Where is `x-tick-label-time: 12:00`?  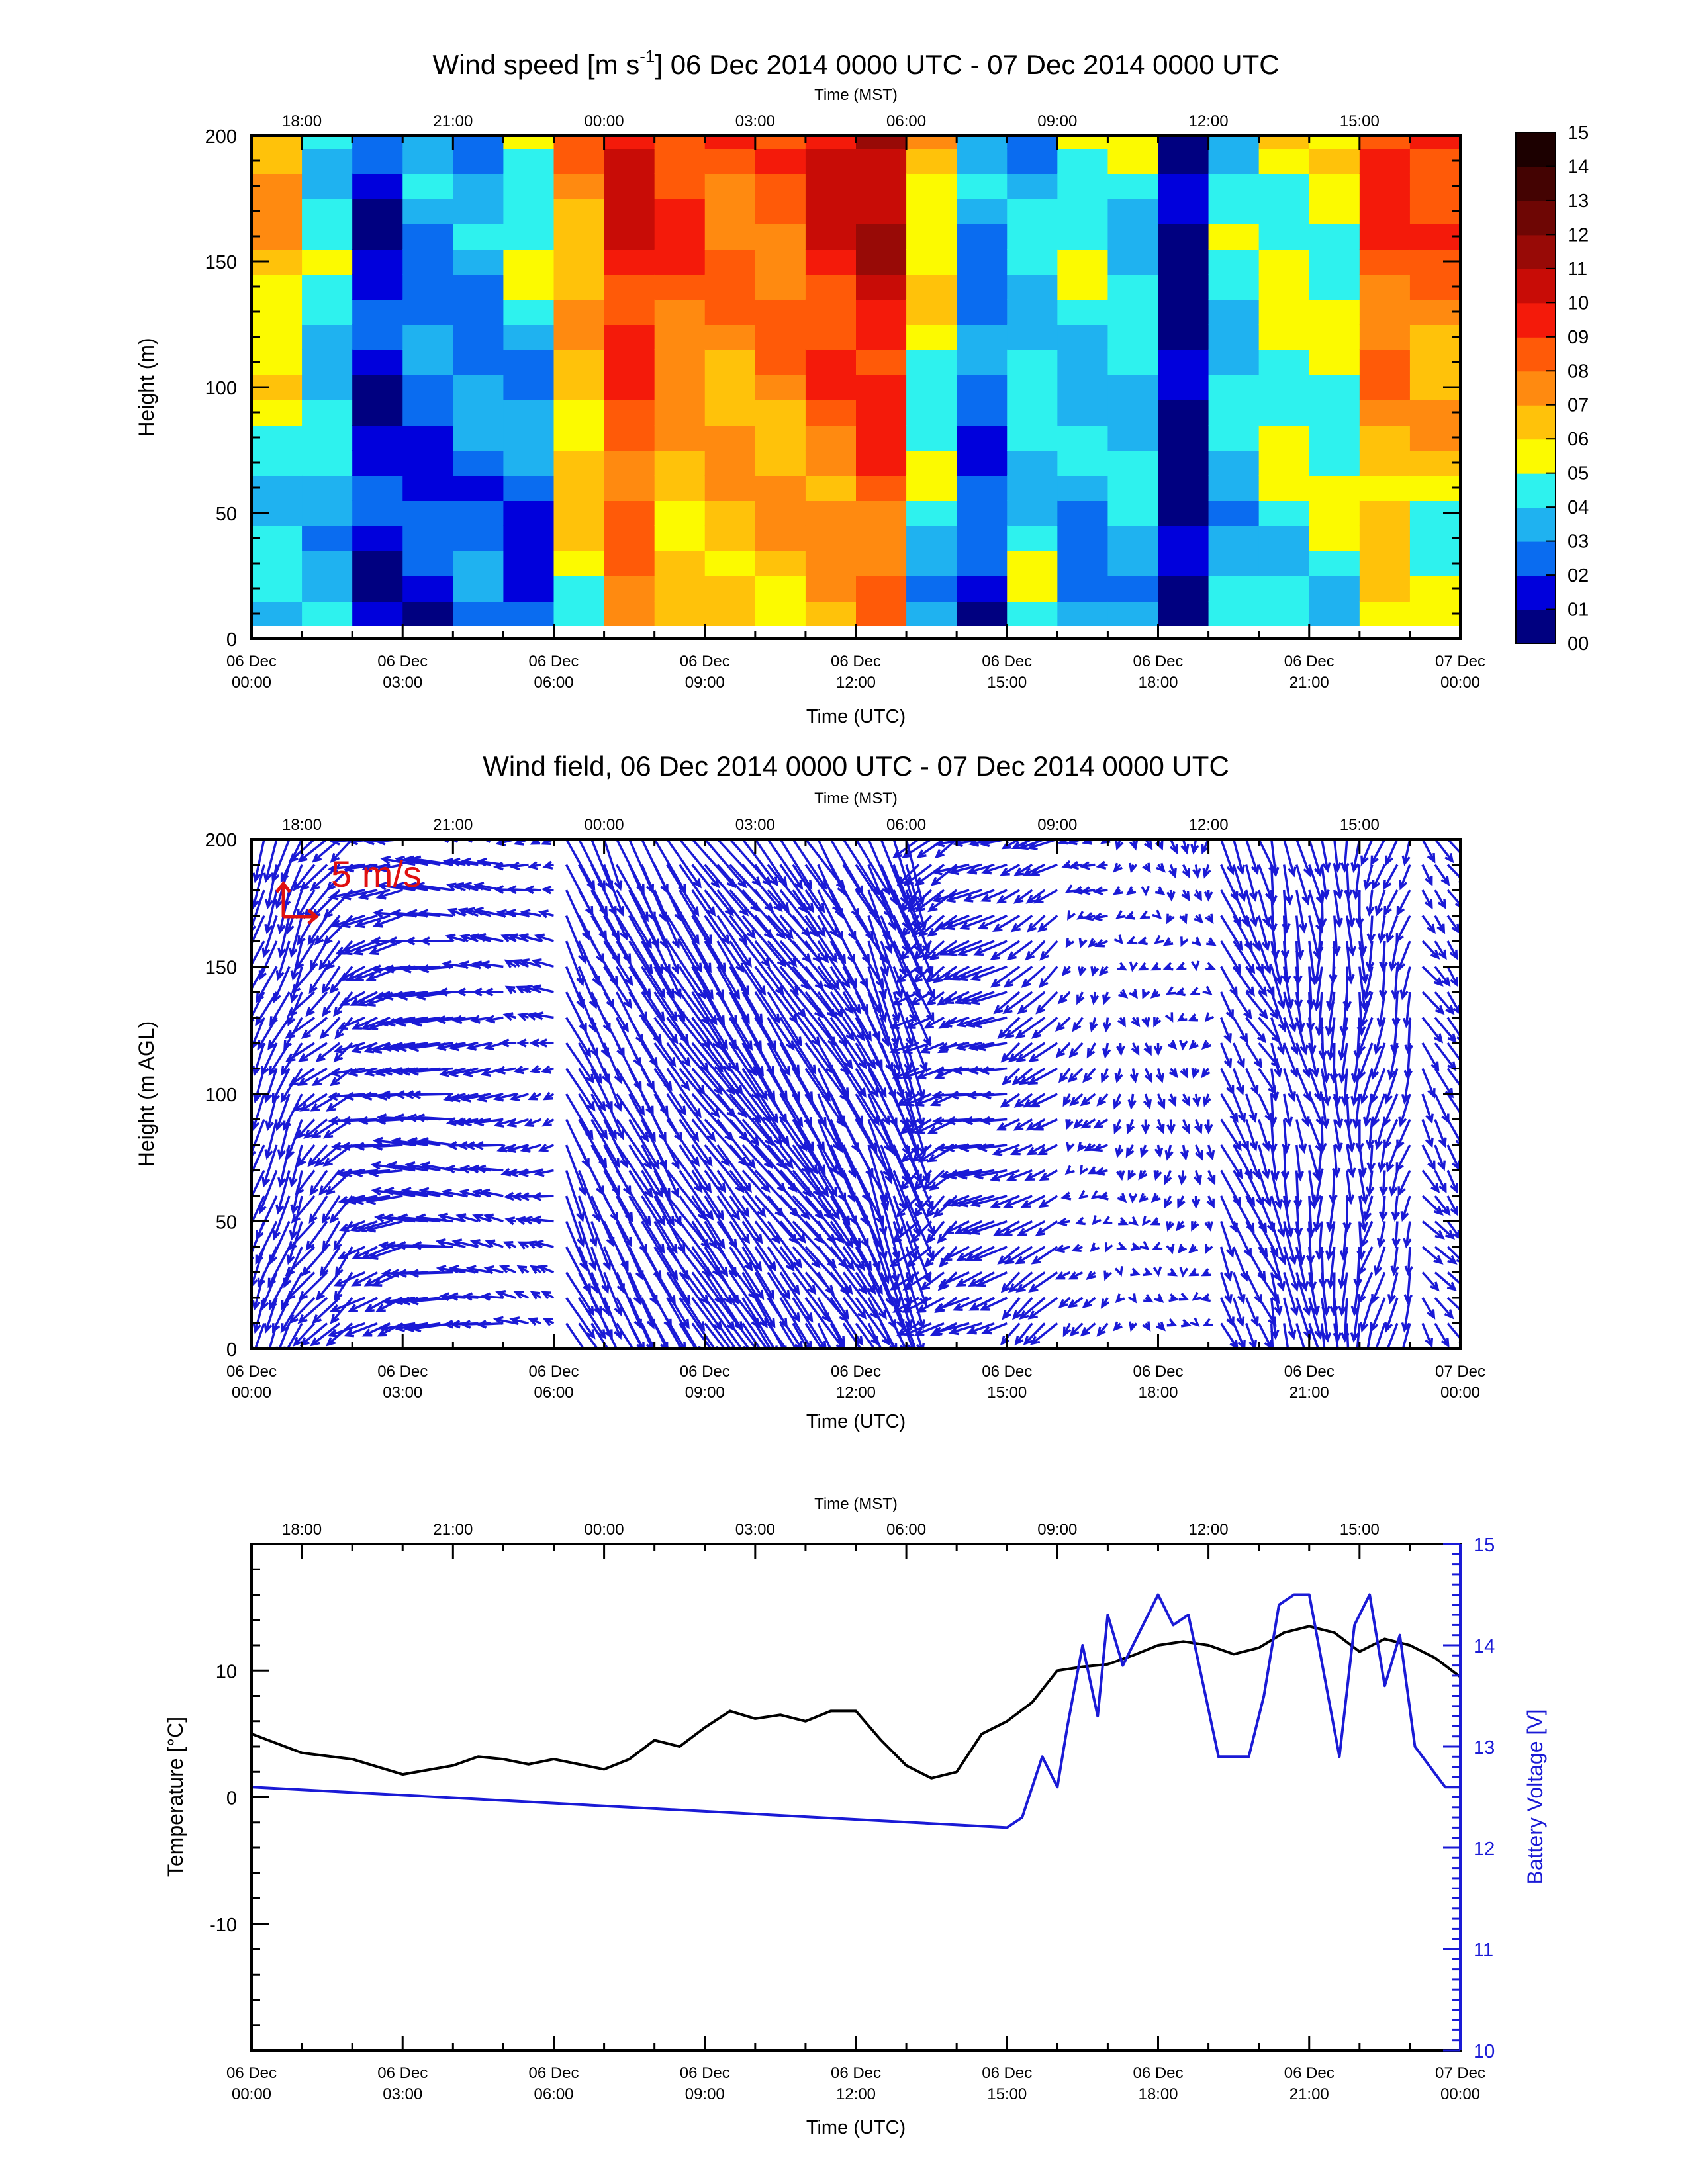
x-tick-label-time: 12:00 is located at coordinates (856, 683).